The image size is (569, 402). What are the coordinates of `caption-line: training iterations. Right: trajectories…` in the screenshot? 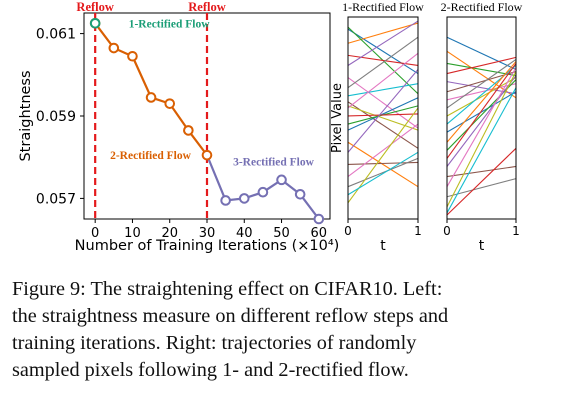 It's located at (214, 343).